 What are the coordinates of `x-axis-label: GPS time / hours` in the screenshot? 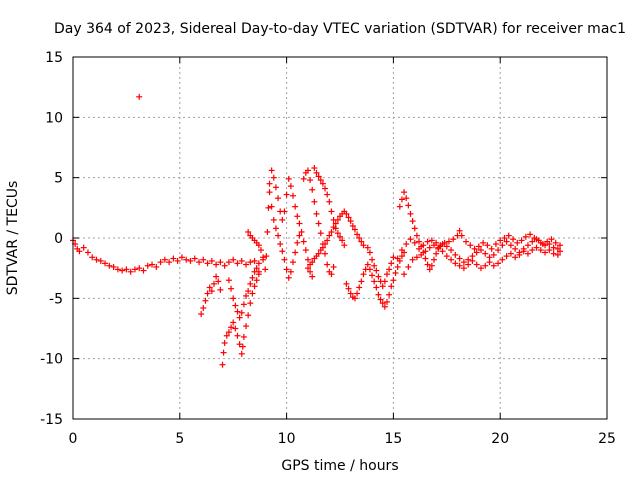 It's located at (339, 466).